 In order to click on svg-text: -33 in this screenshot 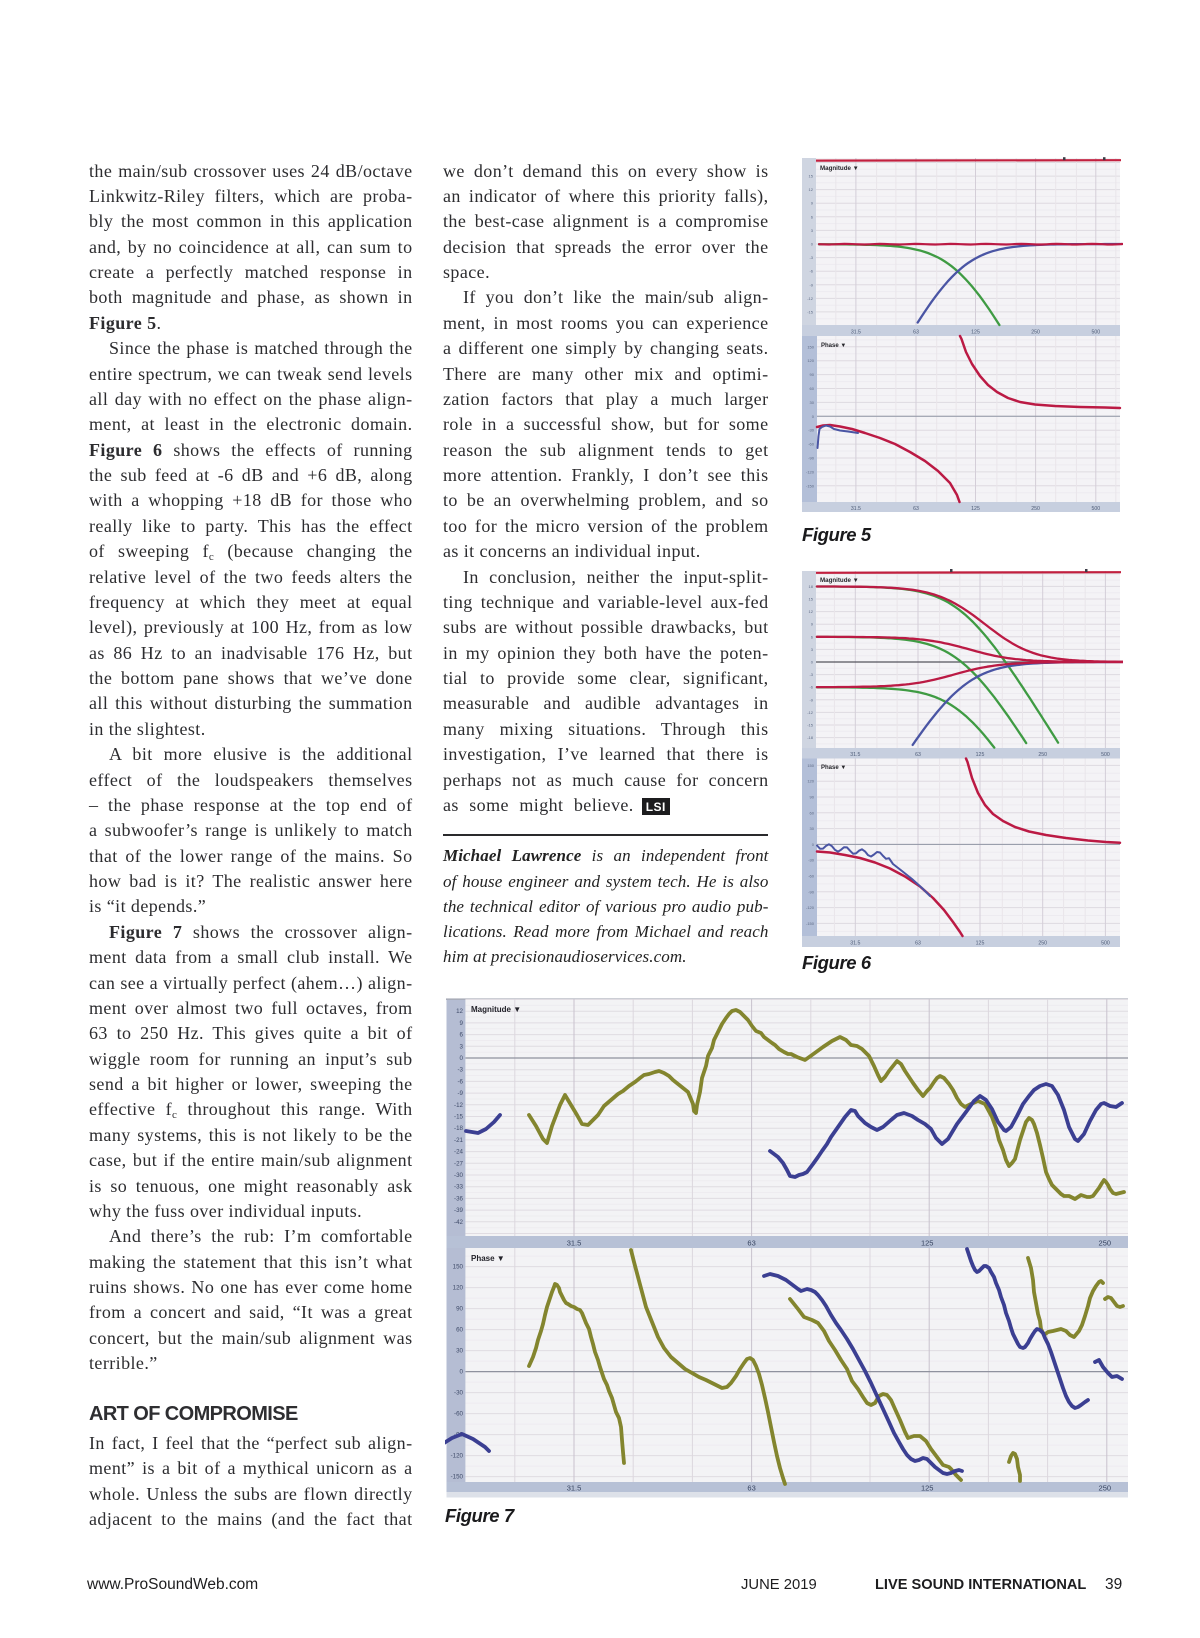, I will do `click(459, 1187)`.